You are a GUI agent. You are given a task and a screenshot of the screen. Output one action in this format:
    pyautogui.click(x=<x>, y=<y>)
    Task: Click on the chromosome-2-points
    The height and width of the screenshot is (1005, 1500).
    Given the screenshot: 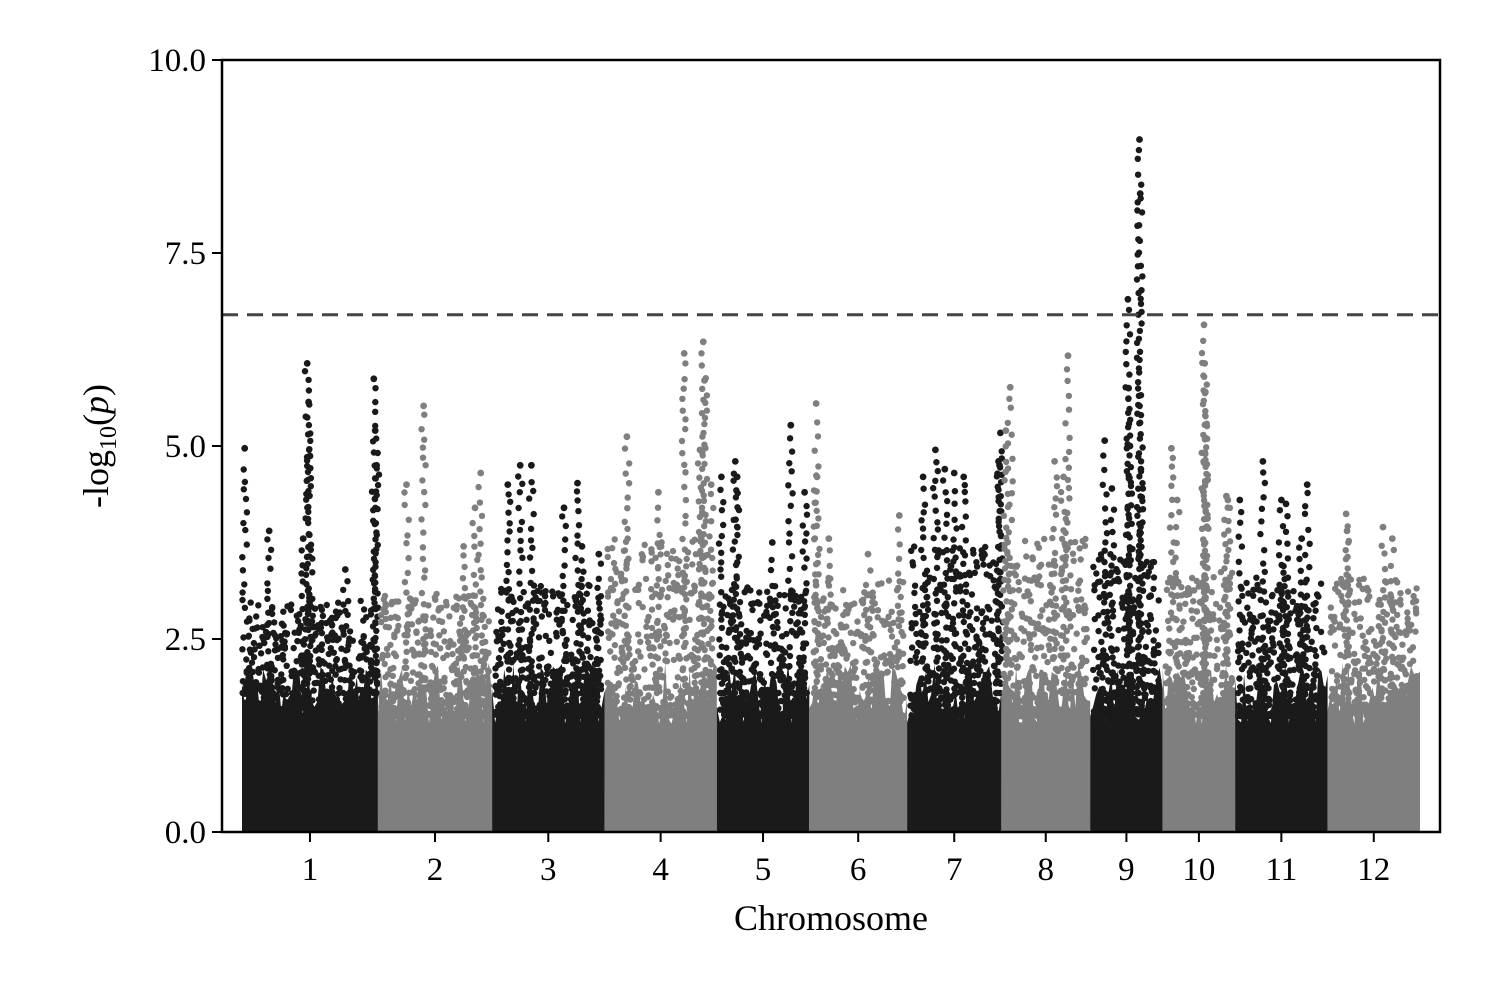 What is the action you would take?
    pyautogui.click(x=435, y=617)
    